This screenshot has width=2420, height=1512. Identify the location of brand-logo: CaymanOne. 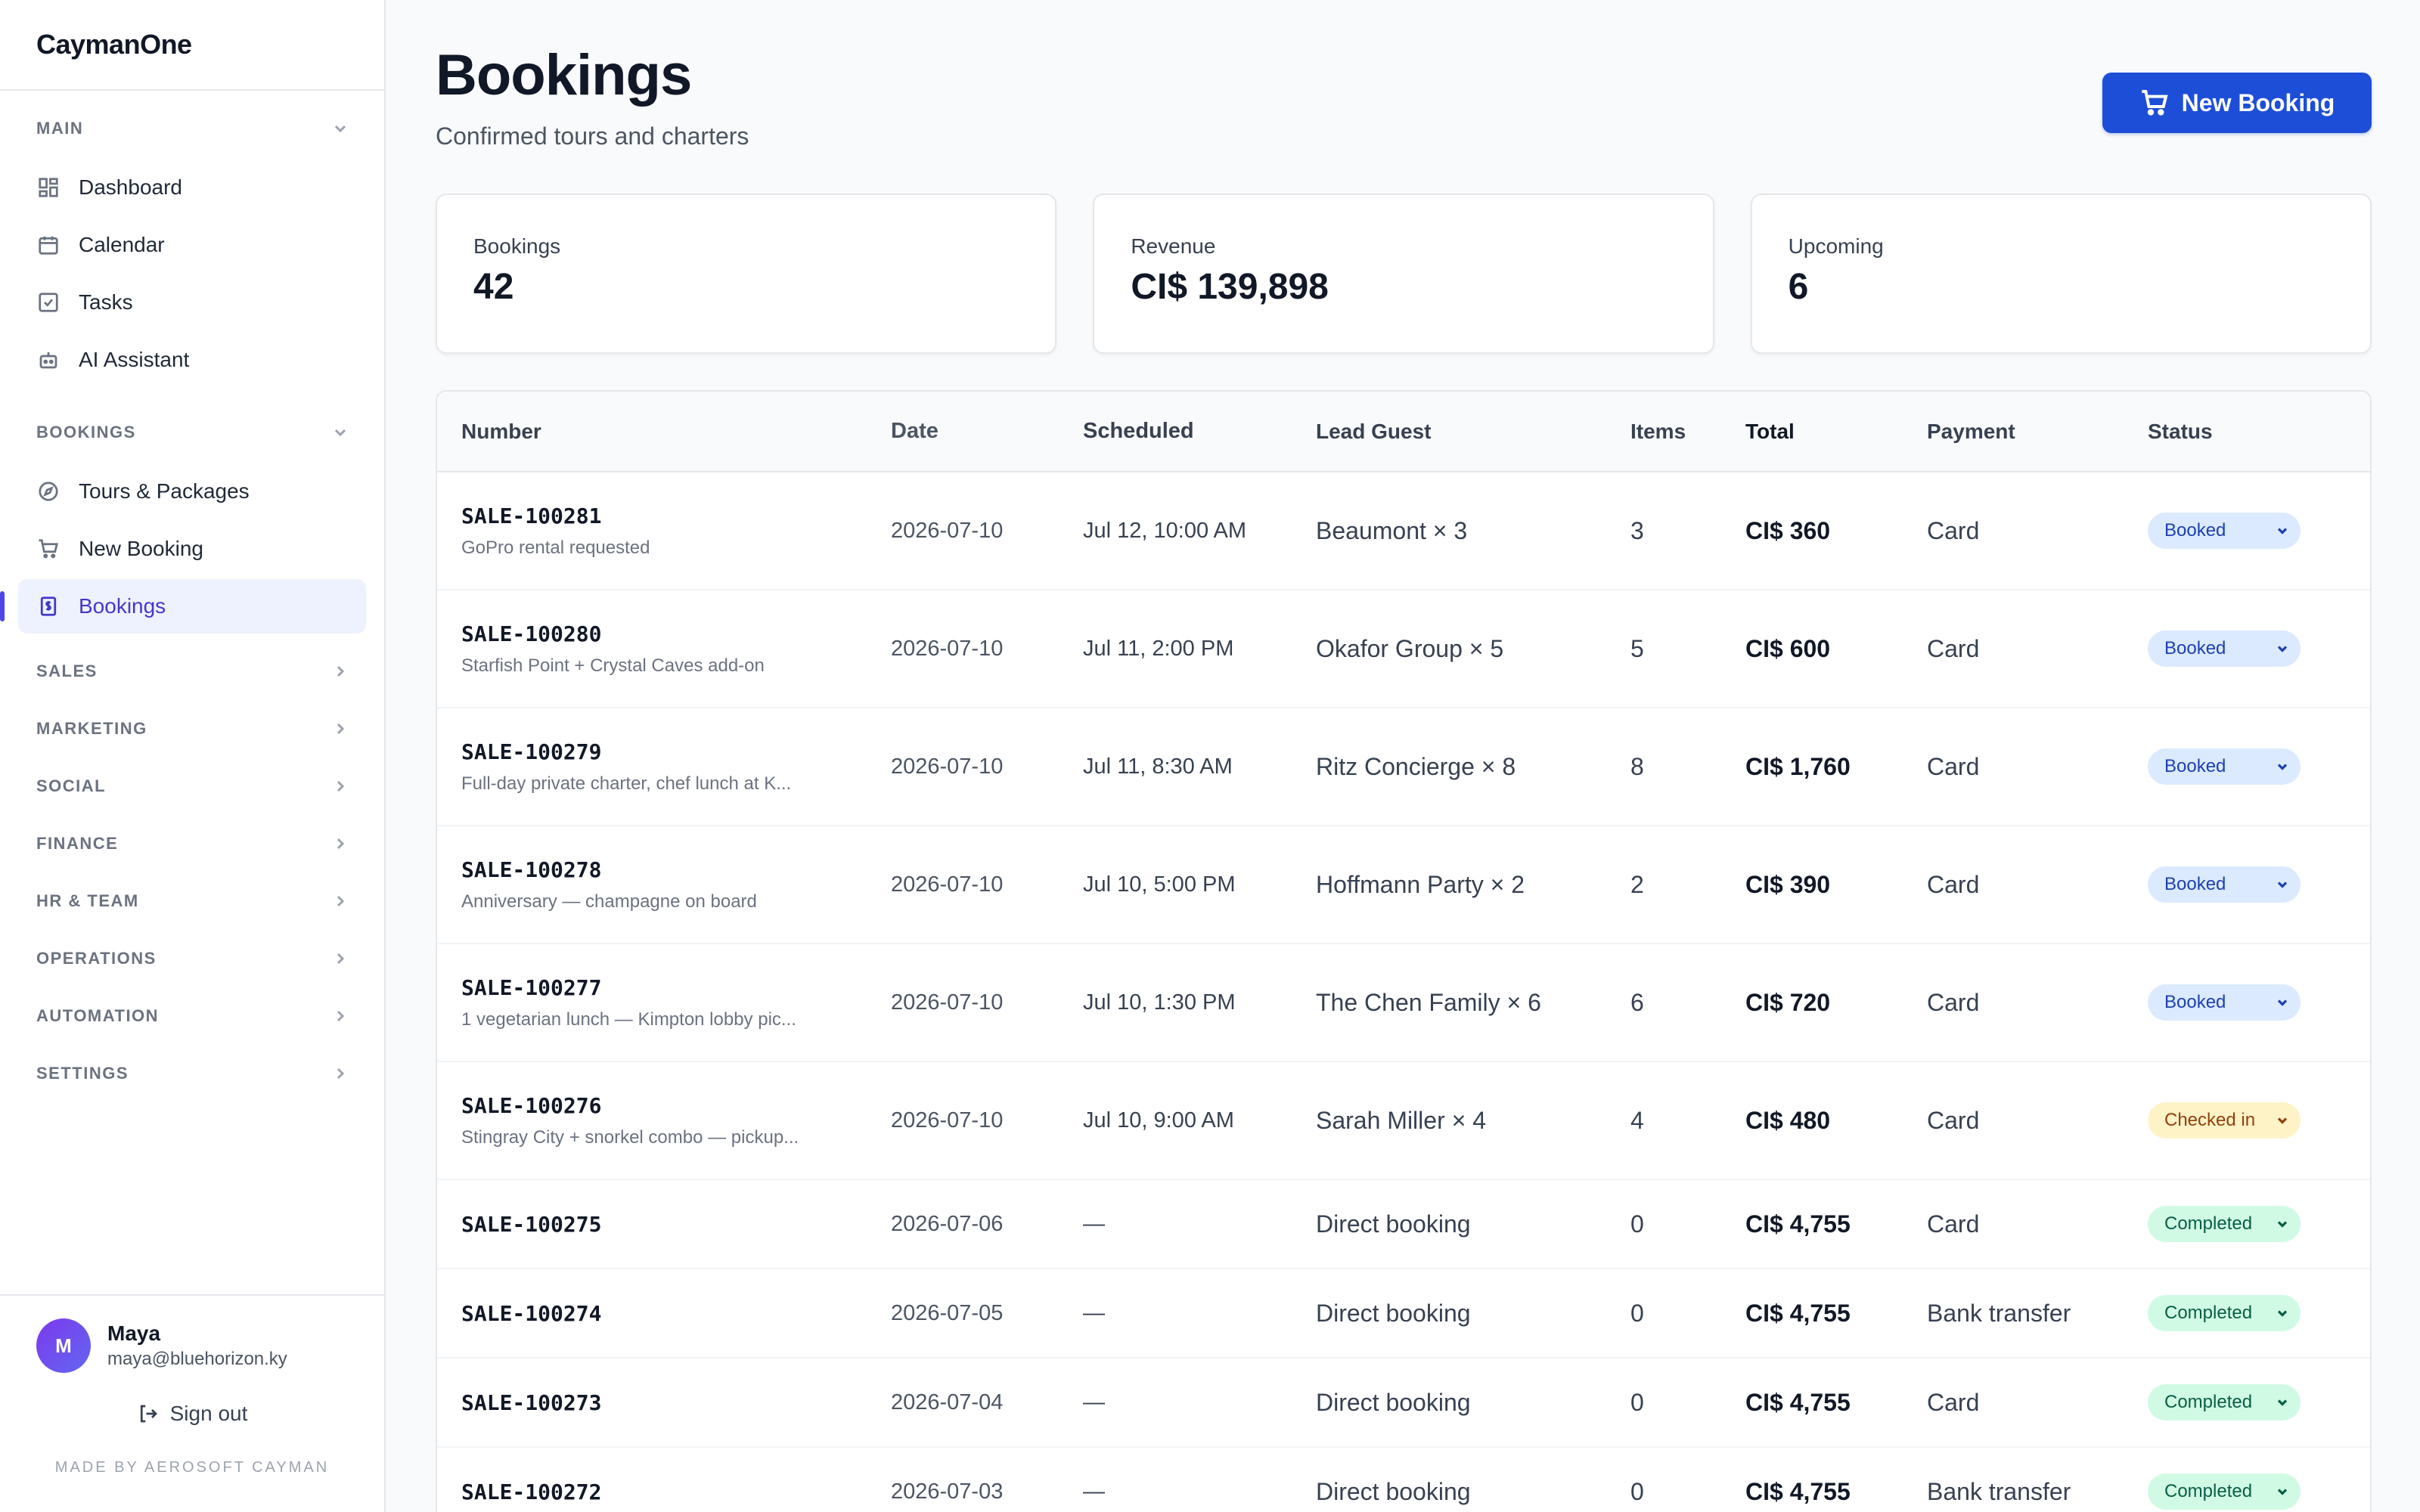
(192, 46).